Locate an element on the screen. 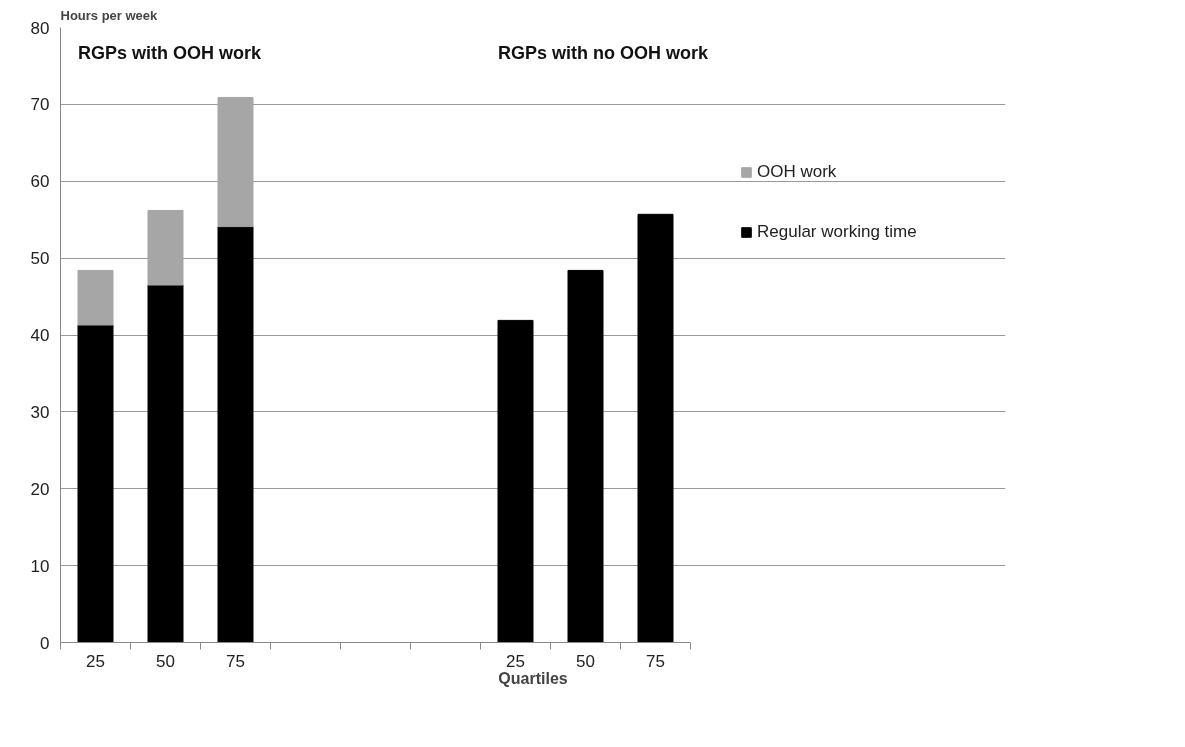 Image resolution: width=1185 pixels, height=747 pixels. y-axis-title: Hours per week is located at coordinates (109, 15).